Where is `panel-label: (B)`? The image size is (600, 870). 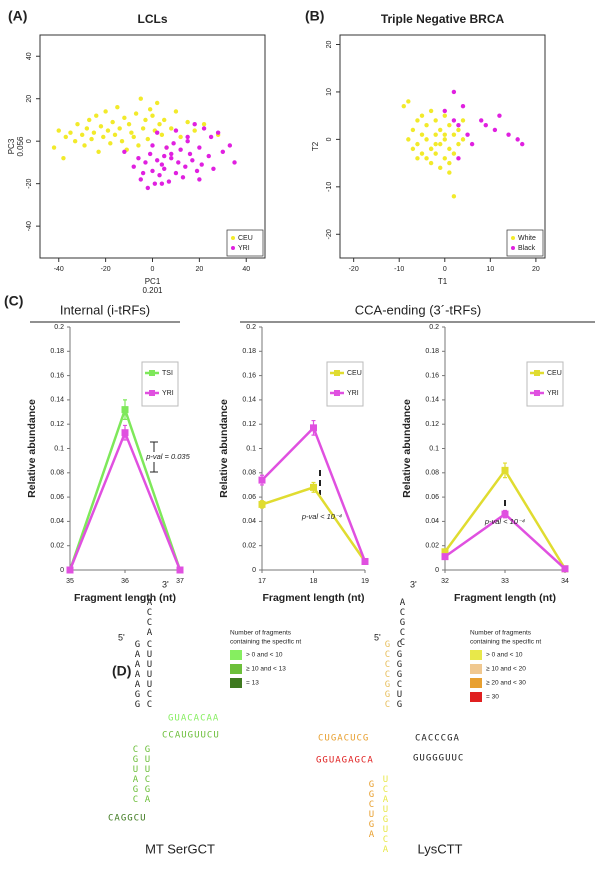 panel-label: (B) is located at coordinates (314, 16).